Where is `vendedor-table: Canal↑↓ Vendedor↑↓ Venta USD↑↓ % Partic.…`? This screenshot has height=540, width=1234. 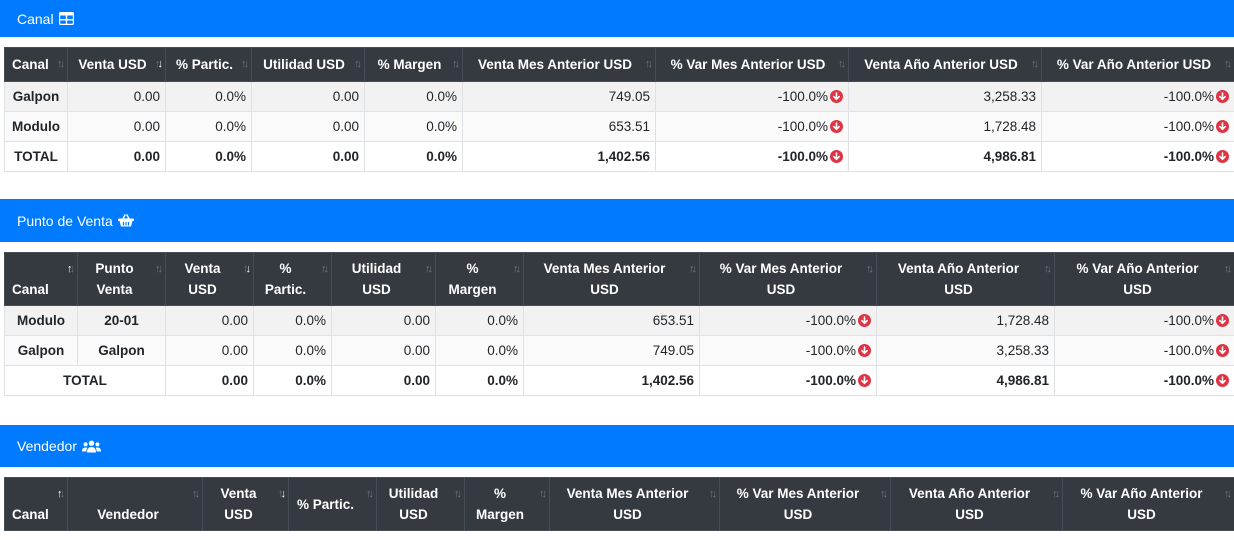
vendedor-table: Canal↑↓ Vendedor↑↓ Venta USD↑↓ % Partic.… is located at coordinates (619, 504).